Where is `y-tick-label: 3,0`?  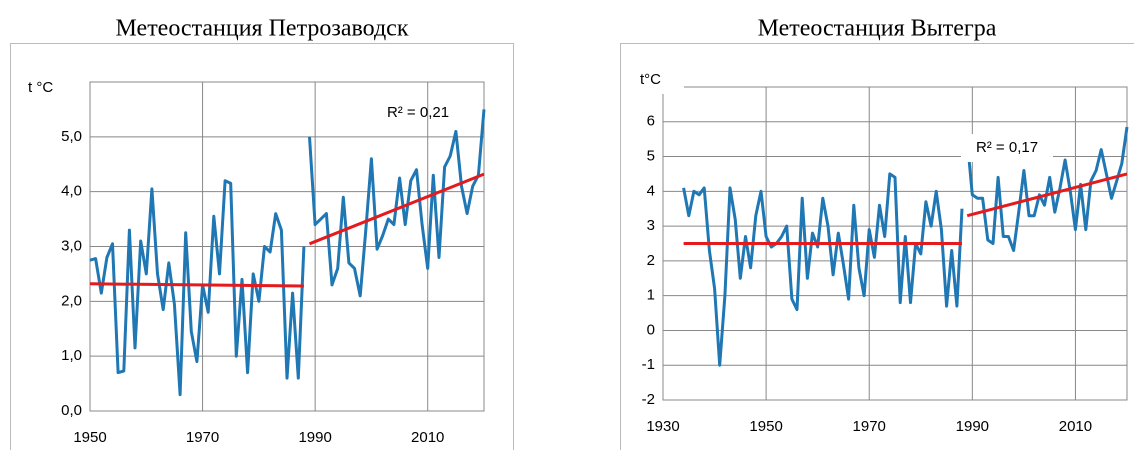 y-tick-label: 3,0 is located at coordinates (71, 245).